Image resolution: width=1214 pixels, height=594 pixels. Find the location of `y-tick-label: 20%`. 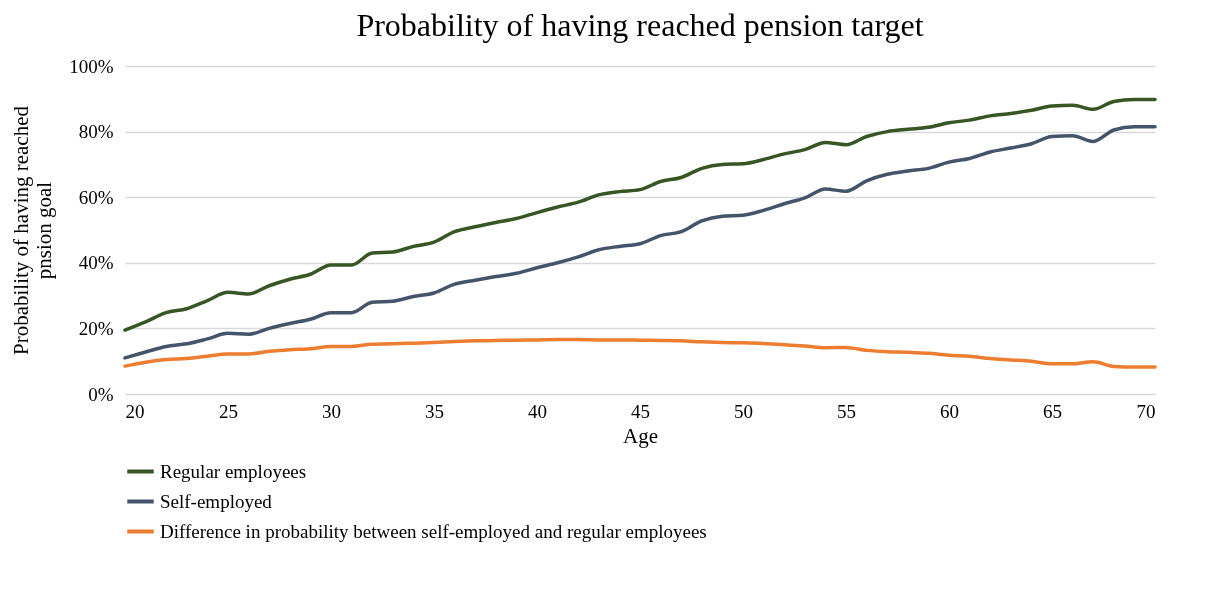

y-tick-label: 20% is located at coordinates (96, 328).